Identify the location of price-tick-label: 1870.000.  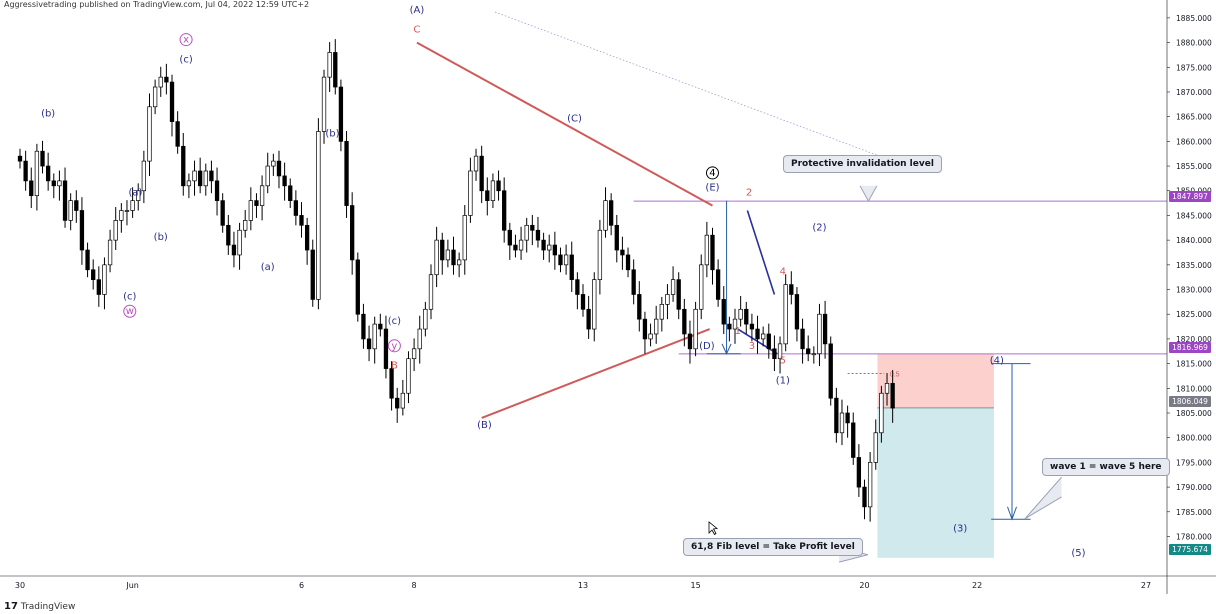
(1194, 92).